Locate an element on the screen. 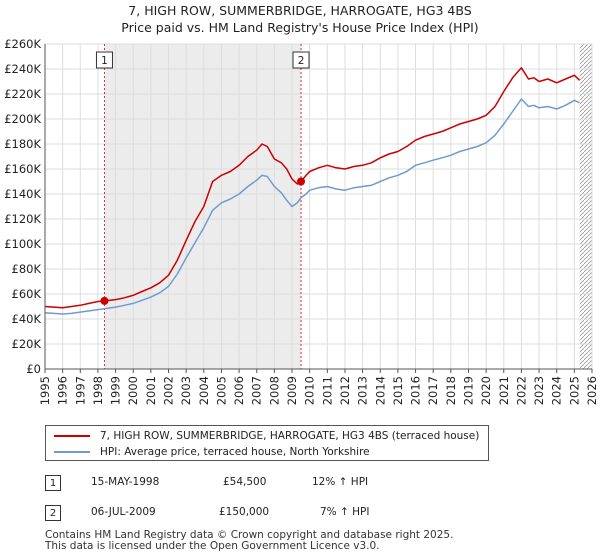  x-tick-label: 2020 is located at coordinates (486, 390).